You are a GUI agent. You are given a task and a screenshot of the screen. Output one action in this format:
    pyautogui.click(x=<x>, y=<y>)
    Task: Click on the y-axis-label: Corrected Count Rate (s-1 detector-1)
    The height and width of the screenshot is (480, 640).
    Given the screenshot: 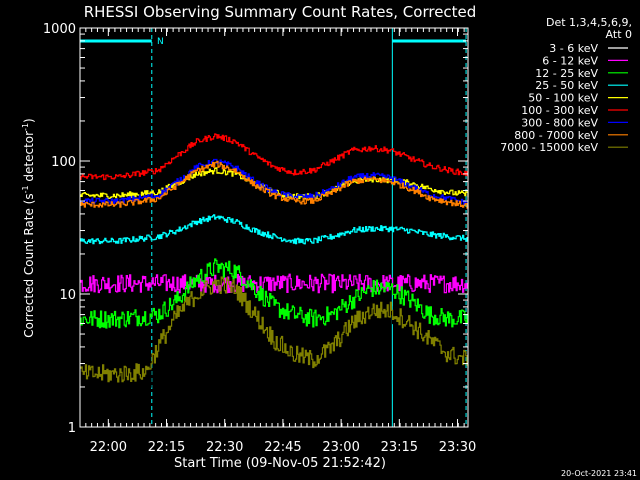 What is the action you would take?
    pyautogui.click(x=28, y=227)
    